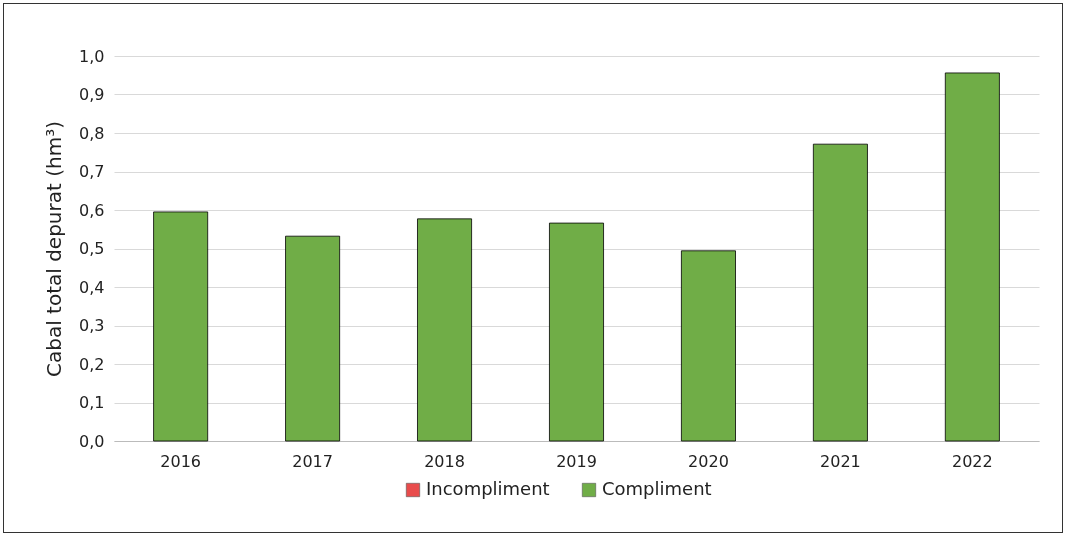 The image size is (1068, 538). Describe the element at coordinates (92, 210) in the screenshot. I see `y-tick-label: 0,6` at that location.